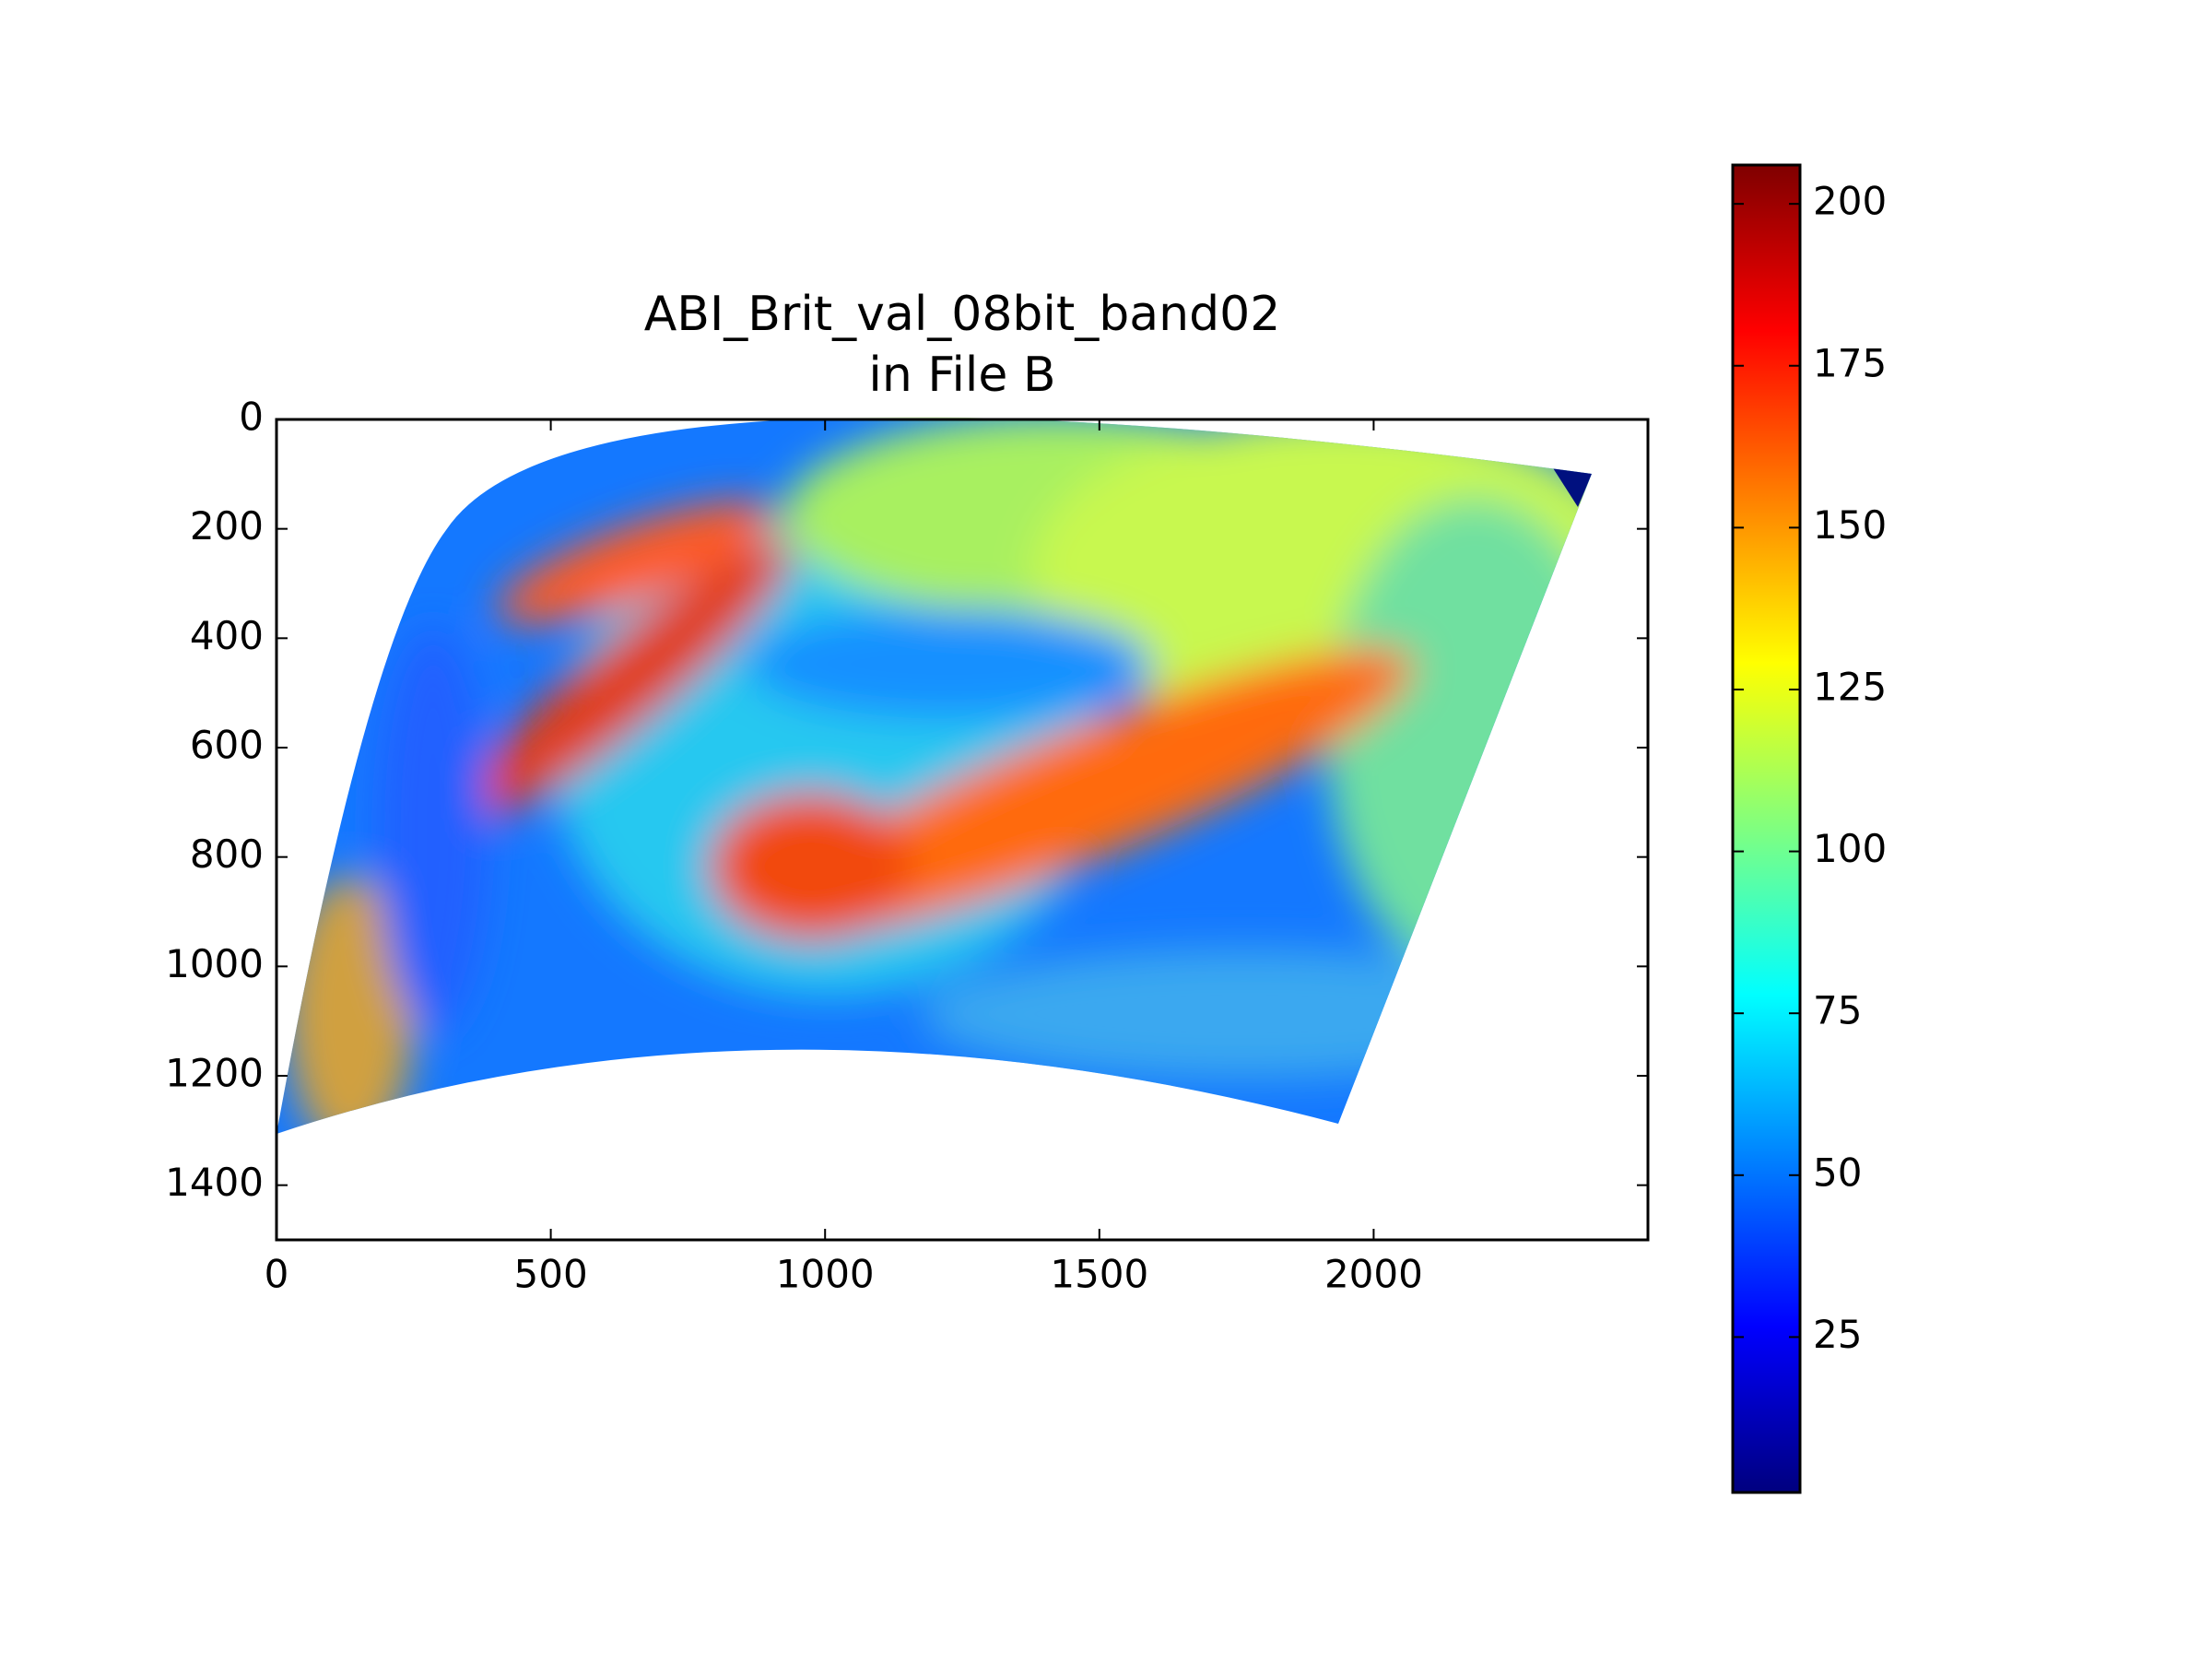 The image size is (2212, 1663). What do you see at coordinates (214, 1182) in the screenshot?
I see `y-tick-label: 1400` at bounding box center [214, 1182].